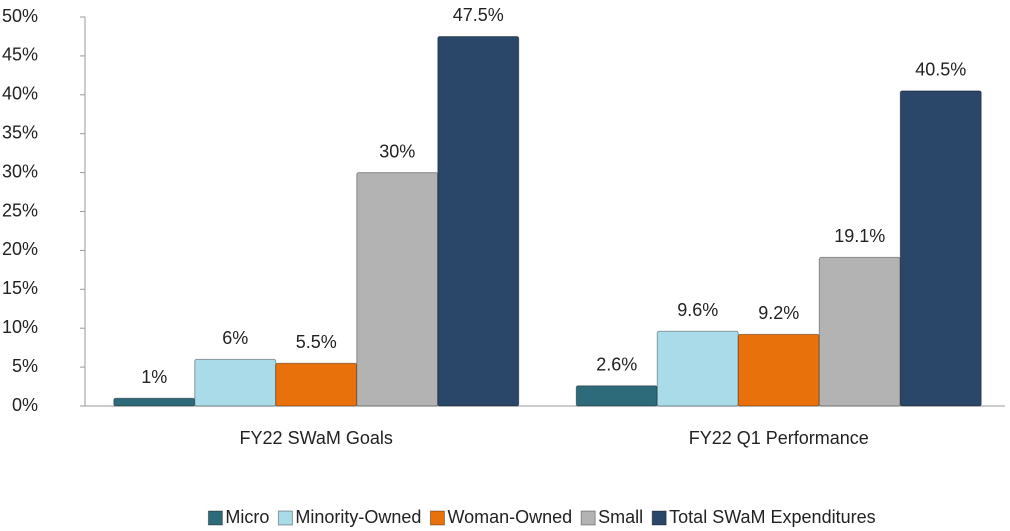 This screenshot has width=1010, height=531. Describe the element at coordinates (697, 310) in the screenshot. I see `data-label: 9.6%` at that location.